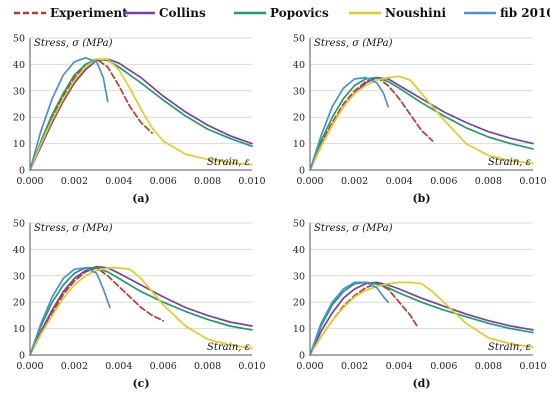 This screenshot has height=401, width=550. What do you see at coordinates (532, 366) in the screenshot?
I see `panel-d-x-tick-label: 0.010` at bounding box center [532, 366].